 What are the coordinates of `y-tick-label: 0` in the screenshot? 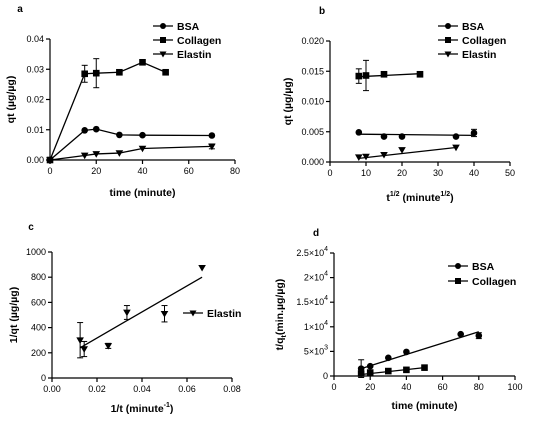 It's located at (43, 378).